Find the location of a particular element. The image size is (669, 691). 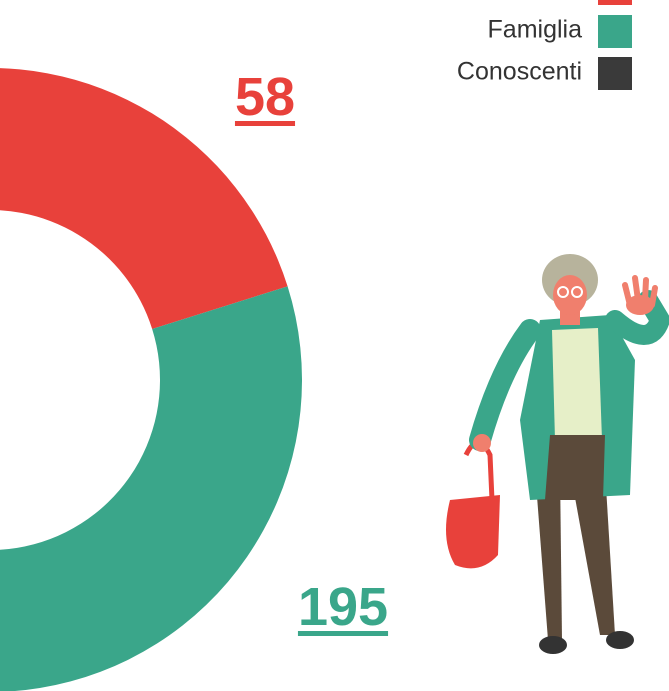

value-label: 195 is located at coordinates (343, 607).